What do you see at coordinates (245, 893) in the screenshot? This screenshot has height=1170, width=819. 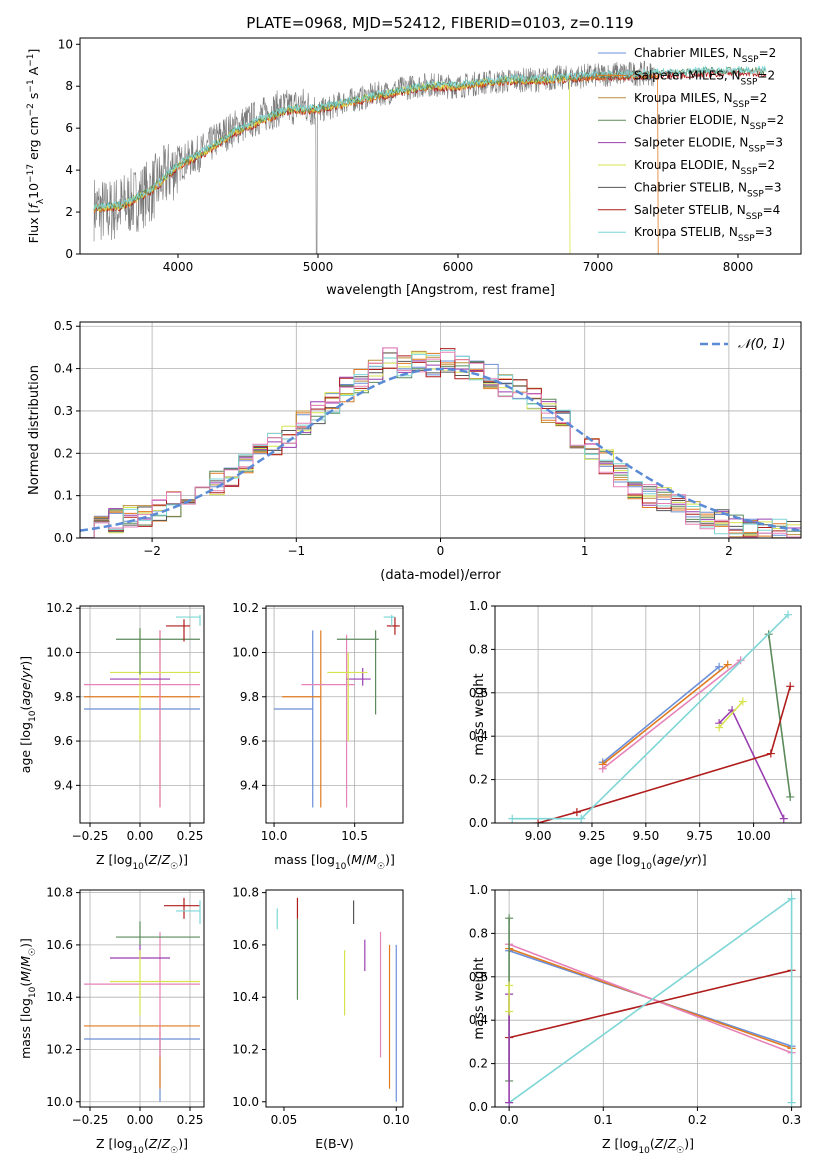 I see `y-tick-label: 10.8` at bounding box center [245, 893].